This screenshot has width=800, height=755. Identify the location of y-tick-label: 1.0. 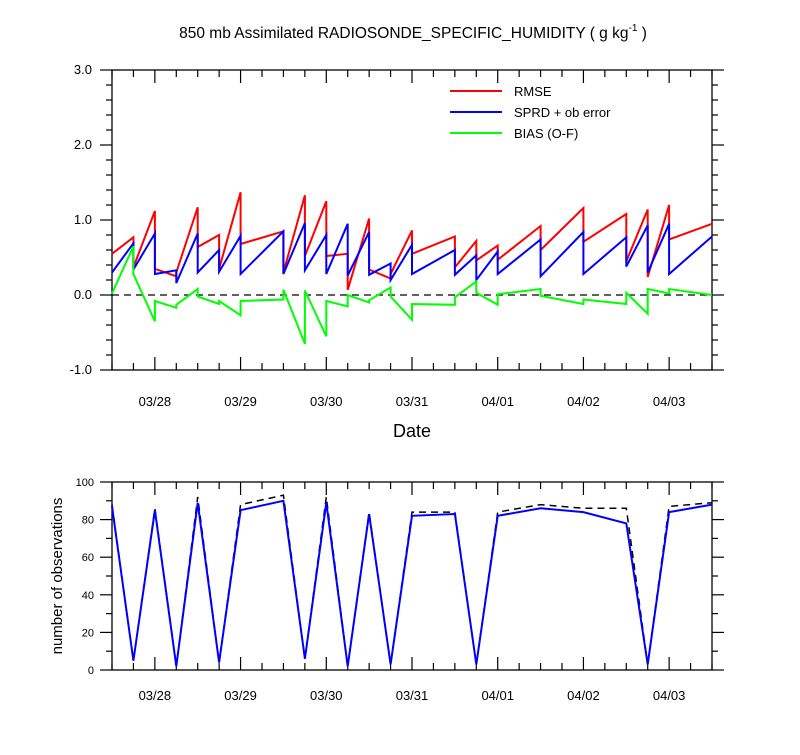
(83, 219).